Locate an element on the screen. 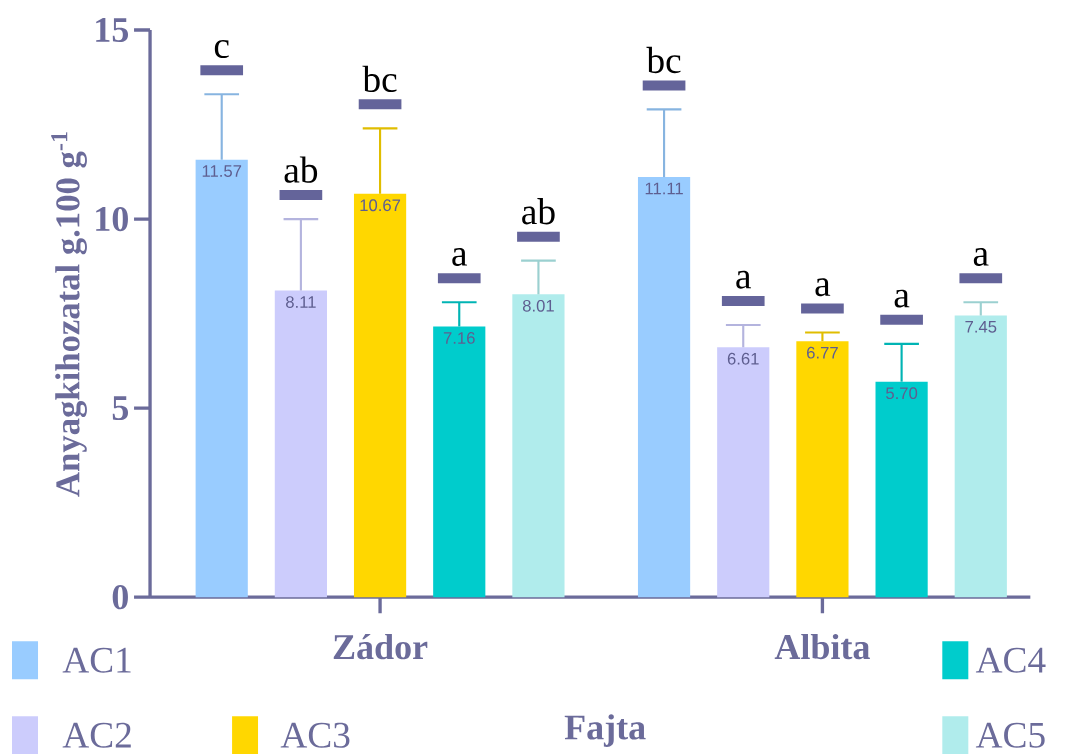 The width and height of the screenshot is (1067, 754). legend-label: AC5 is located at coordinates (1010, 735).